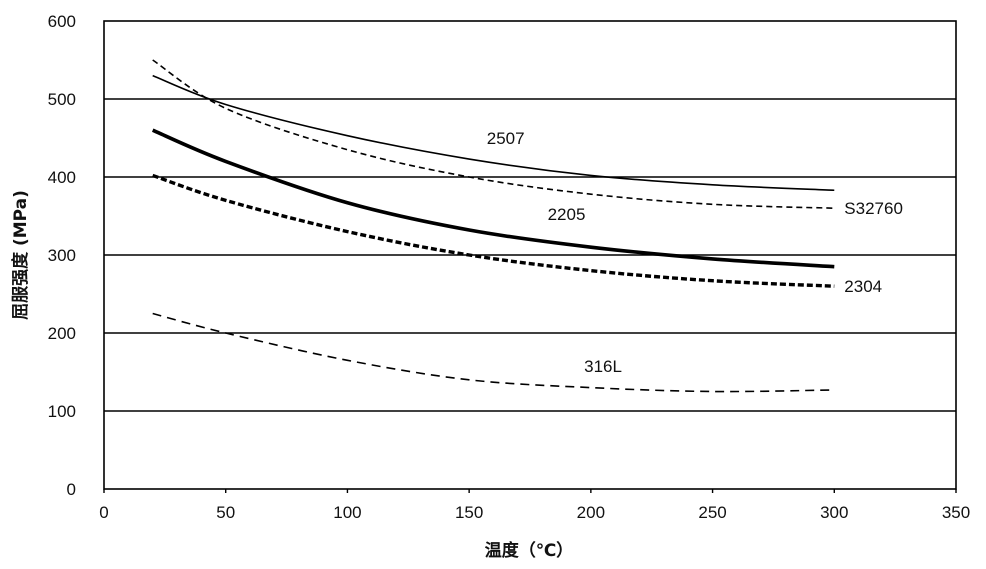 This screenshot has height=569, width=986. I want to click on series-label-316L: 316L, so click(603, 366).